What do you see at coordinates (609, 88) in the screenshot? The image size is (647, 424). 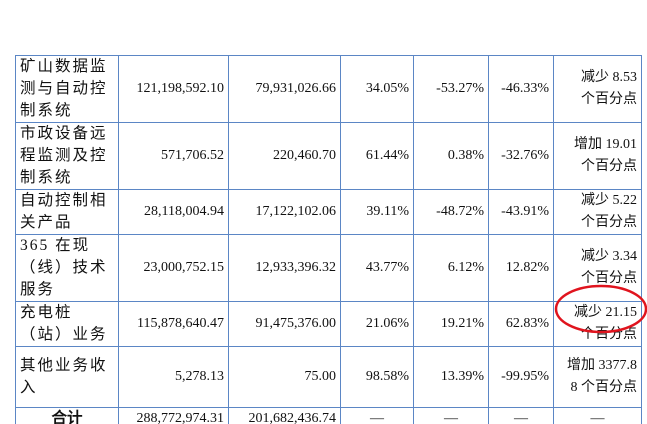 I see `change-text: 减少 8.53 个百分点` at bounding box center [609, 88].